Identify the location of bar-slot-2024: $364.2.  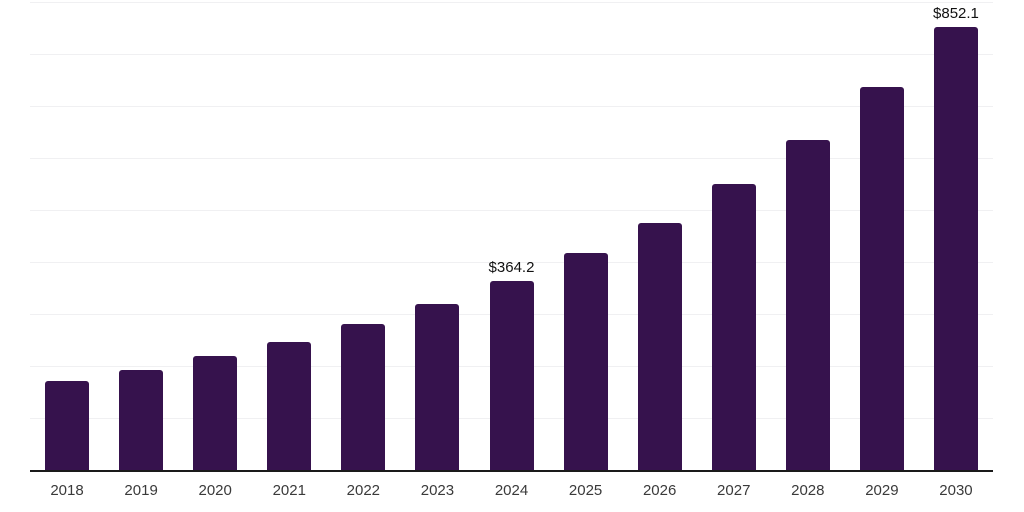
(511, 235).